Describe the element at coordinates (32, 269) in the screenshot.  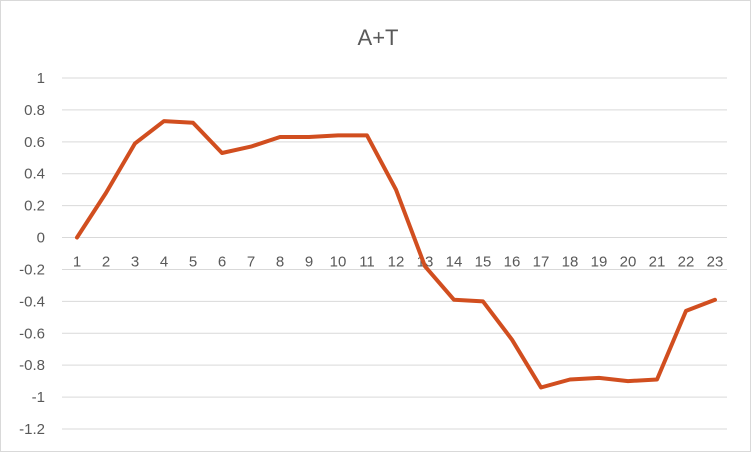
I see `y-tick-label: -0.2` at that location.